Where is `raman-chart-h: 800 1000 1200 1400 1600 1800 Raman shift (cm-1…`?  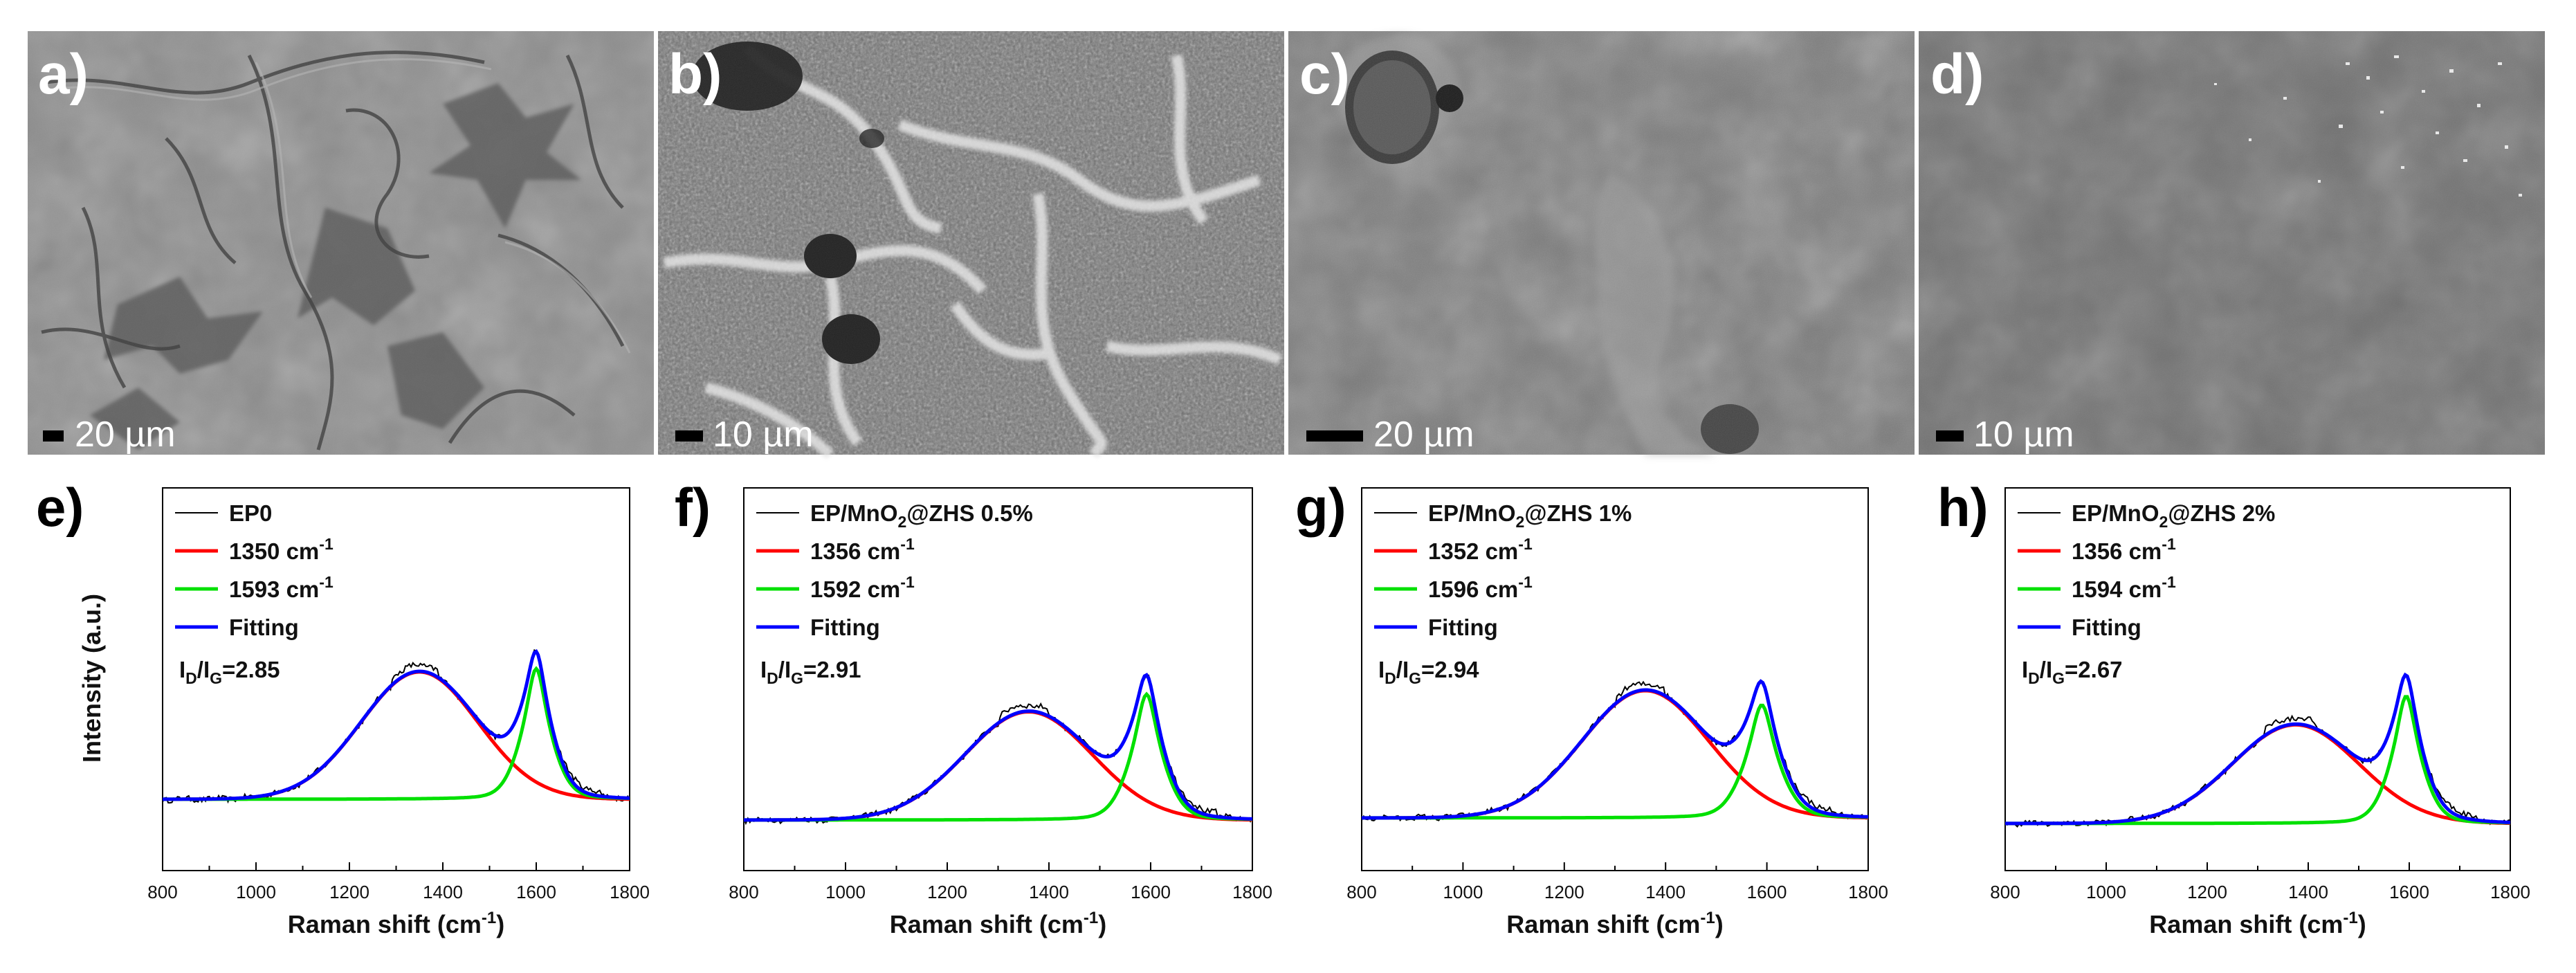 raman-chart-h: 800 1000 1200 1400 1600 1800 Raman shift (cm-1… is located at coordinates (2234, 707).